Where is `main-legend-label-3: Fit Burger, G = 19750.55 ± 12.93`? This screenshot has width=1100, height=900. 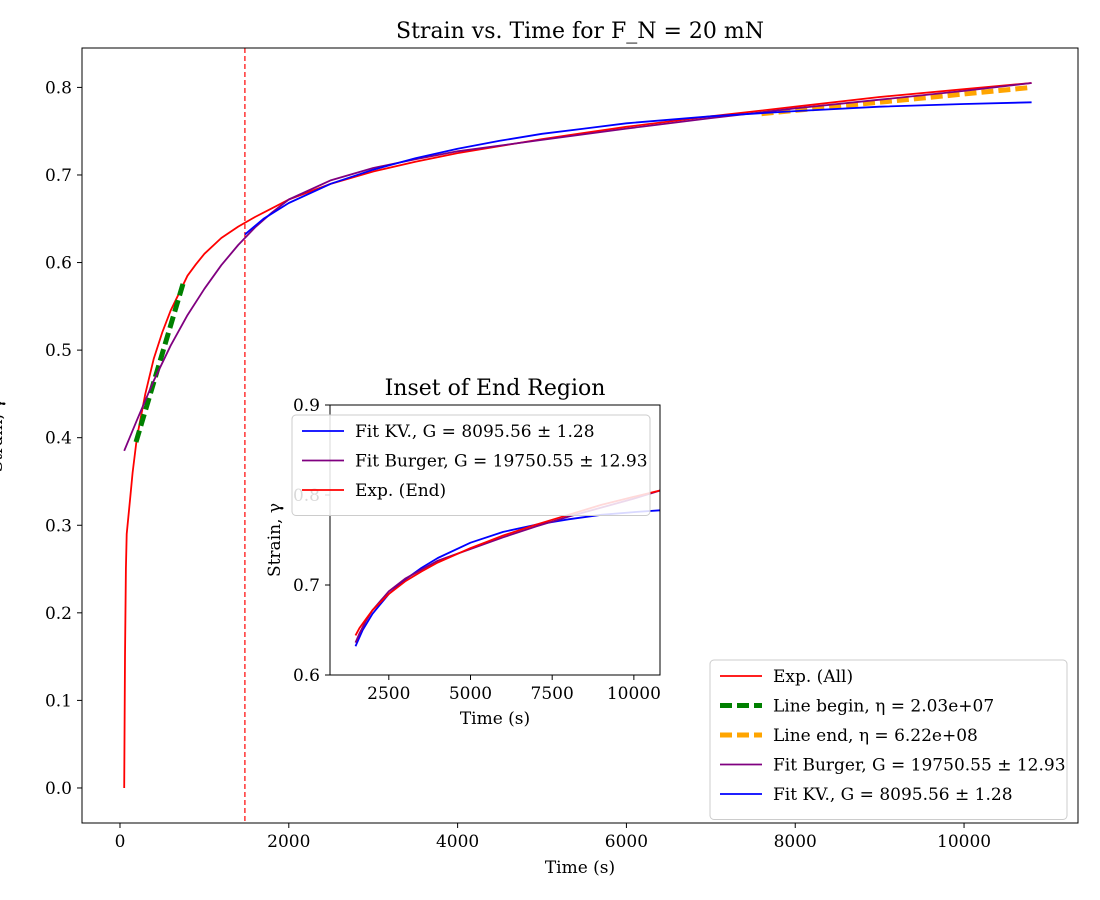 main-legend-label-3: Fit Burger, G = 19750.55 ± 12.93 is located at coordinates (919, 766).